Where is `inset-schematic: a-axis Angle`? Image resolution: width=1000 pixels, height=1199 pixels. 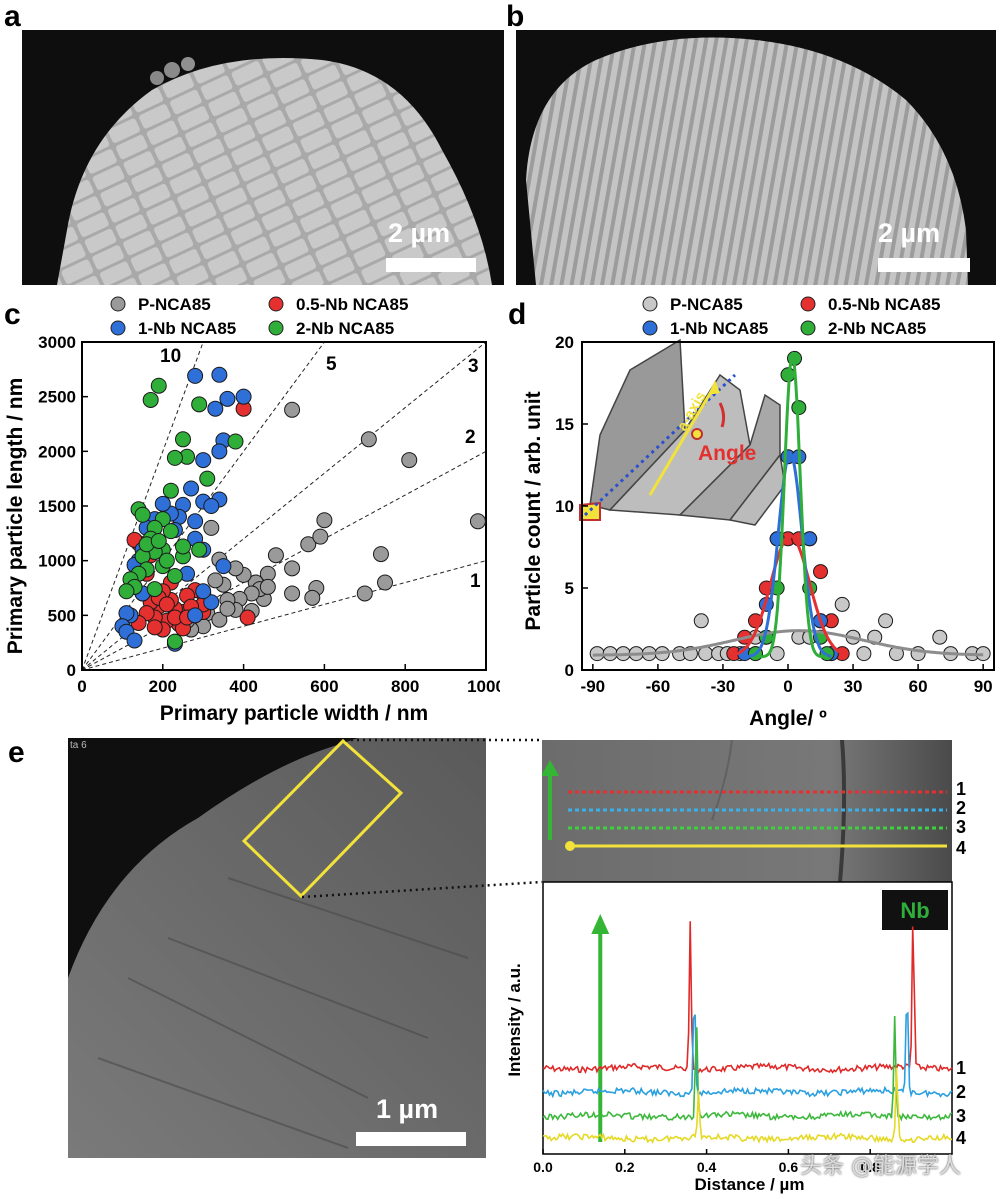
inset-schematic: a-axis Angle is located at coordinates (682, 432).